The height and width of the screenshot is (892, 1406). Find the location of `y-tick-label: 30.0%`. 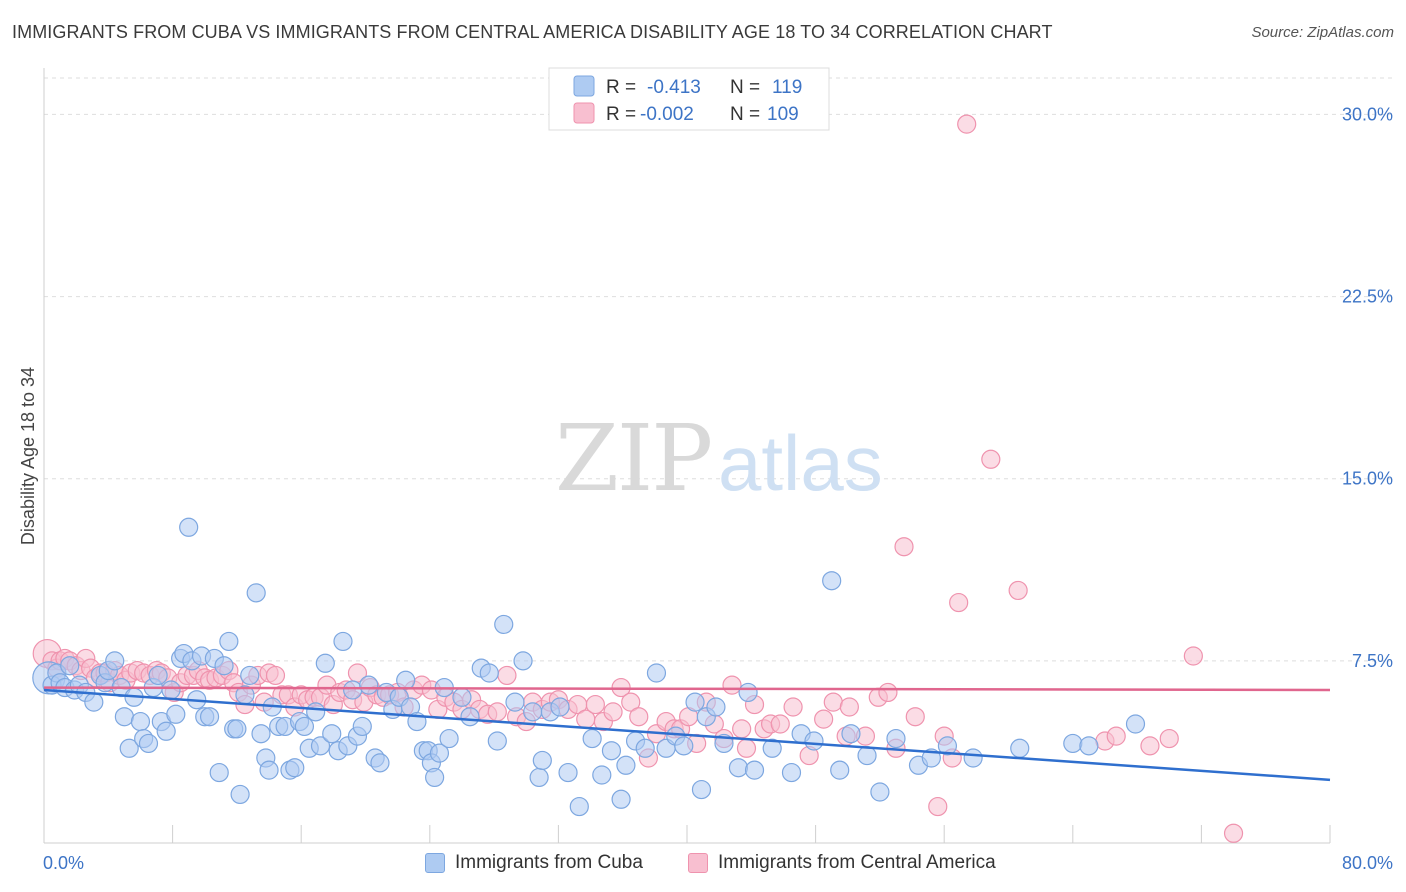

y-tick-label: 30.0% is located at coordinates (1367, 114).